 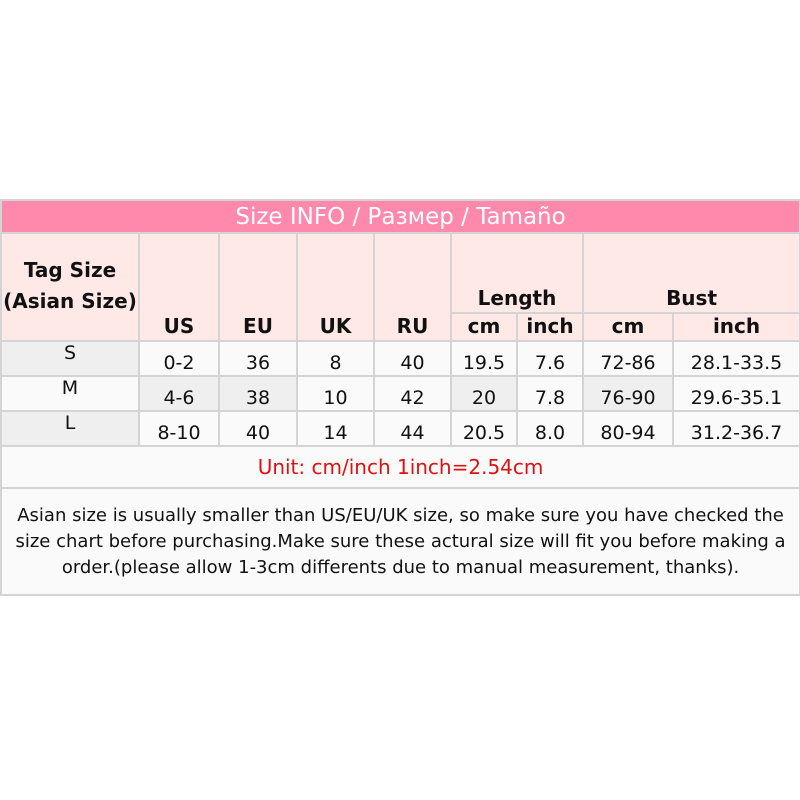 I want to click on header-length: Length, so click(x=517, y=273).